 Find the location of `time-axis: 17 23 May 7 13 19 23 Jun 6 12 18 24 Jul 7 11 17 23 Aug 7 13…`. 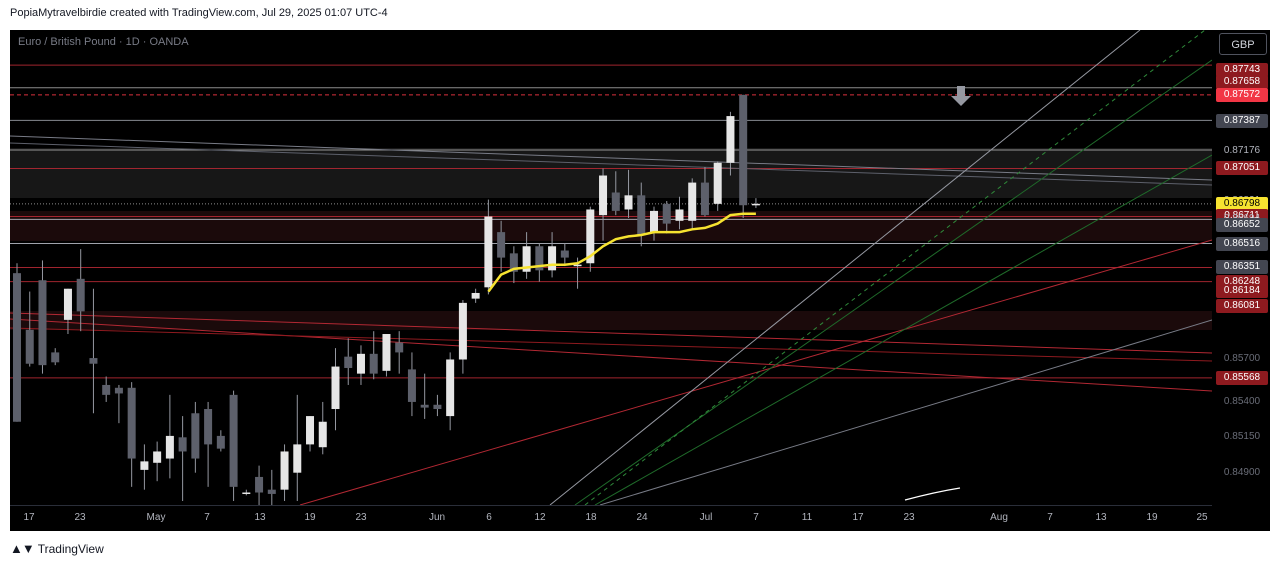

time-axis: 17 23 May 7 13 19 23 Jun 6 12 18 24 Jul 7 11 17 23 Aug 7 13… is located at coordinates (611, 518).